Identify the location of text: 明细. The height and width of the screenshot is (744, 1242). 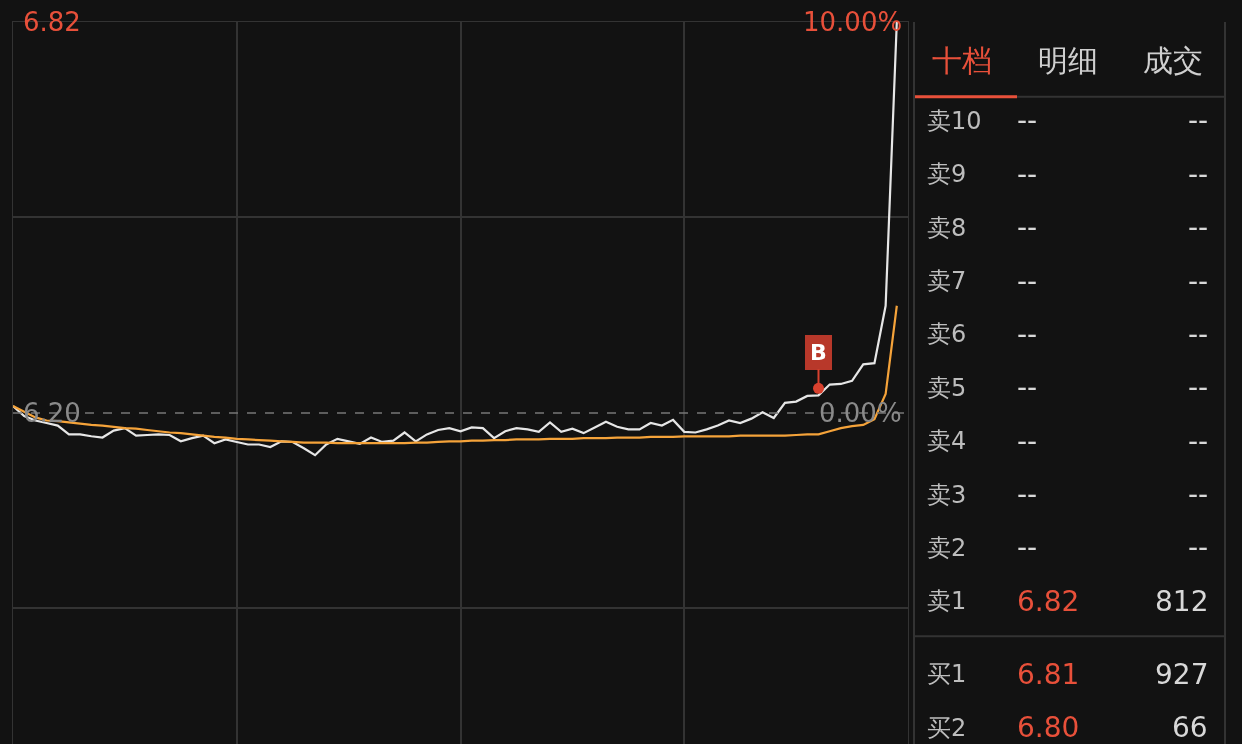
(1068, 60).